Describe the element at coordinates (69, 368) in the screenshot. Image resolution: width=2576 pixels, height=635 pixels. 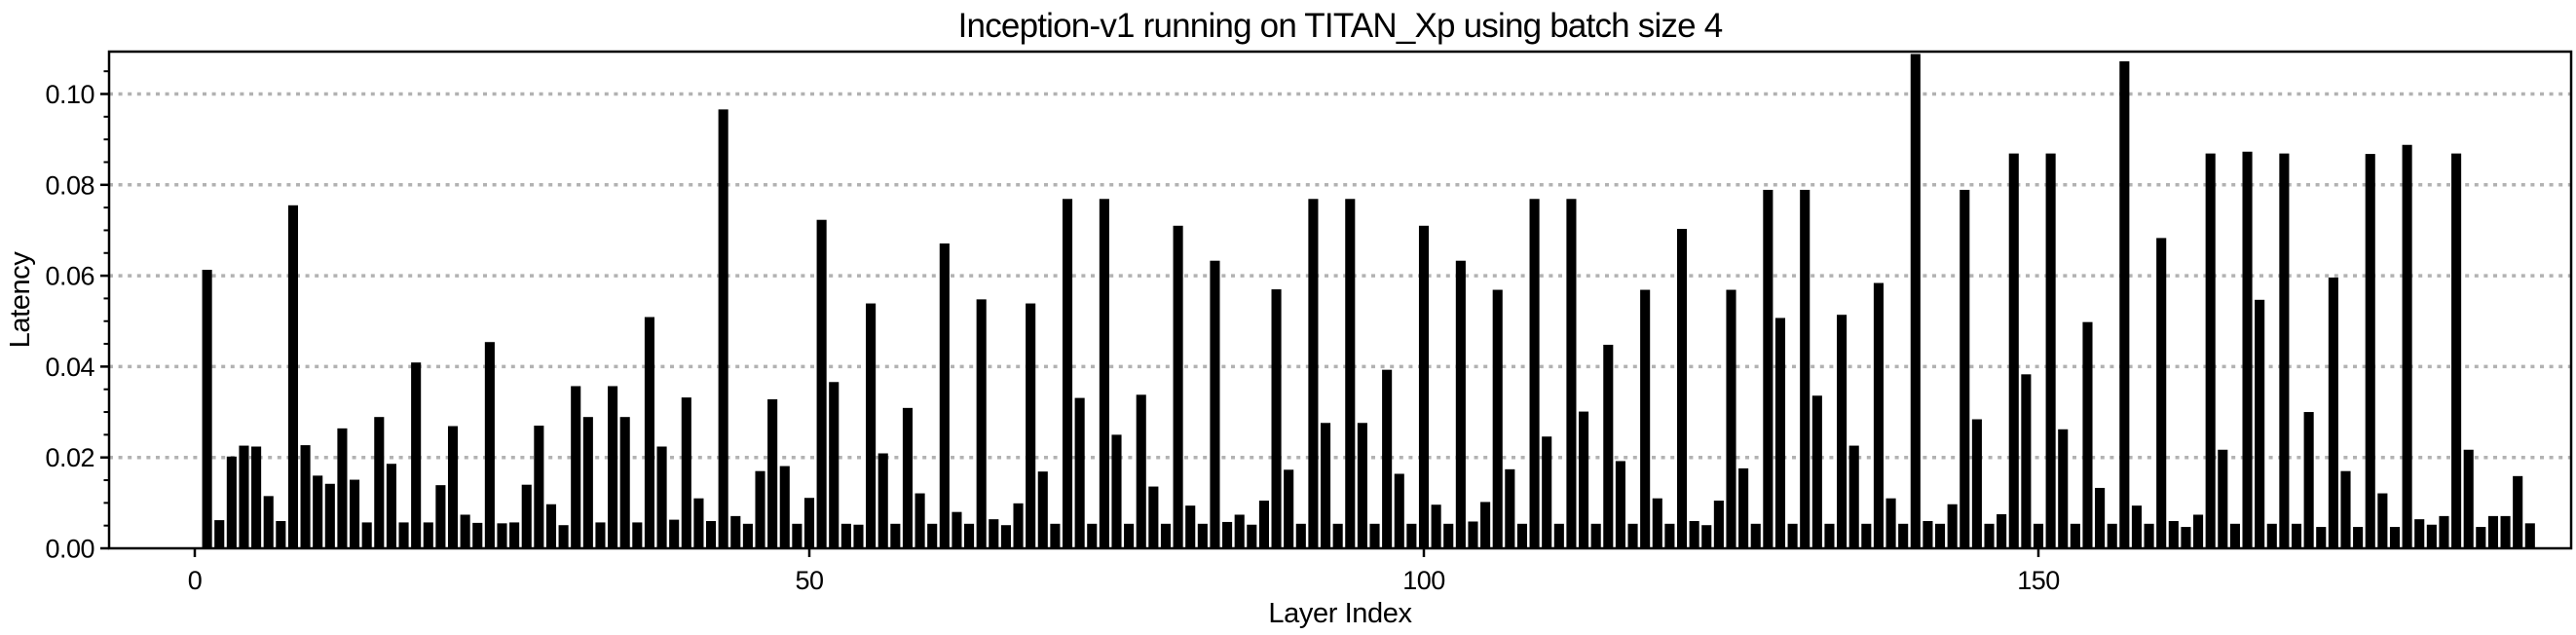
I see `y-tick-label: 0.04` at that location.